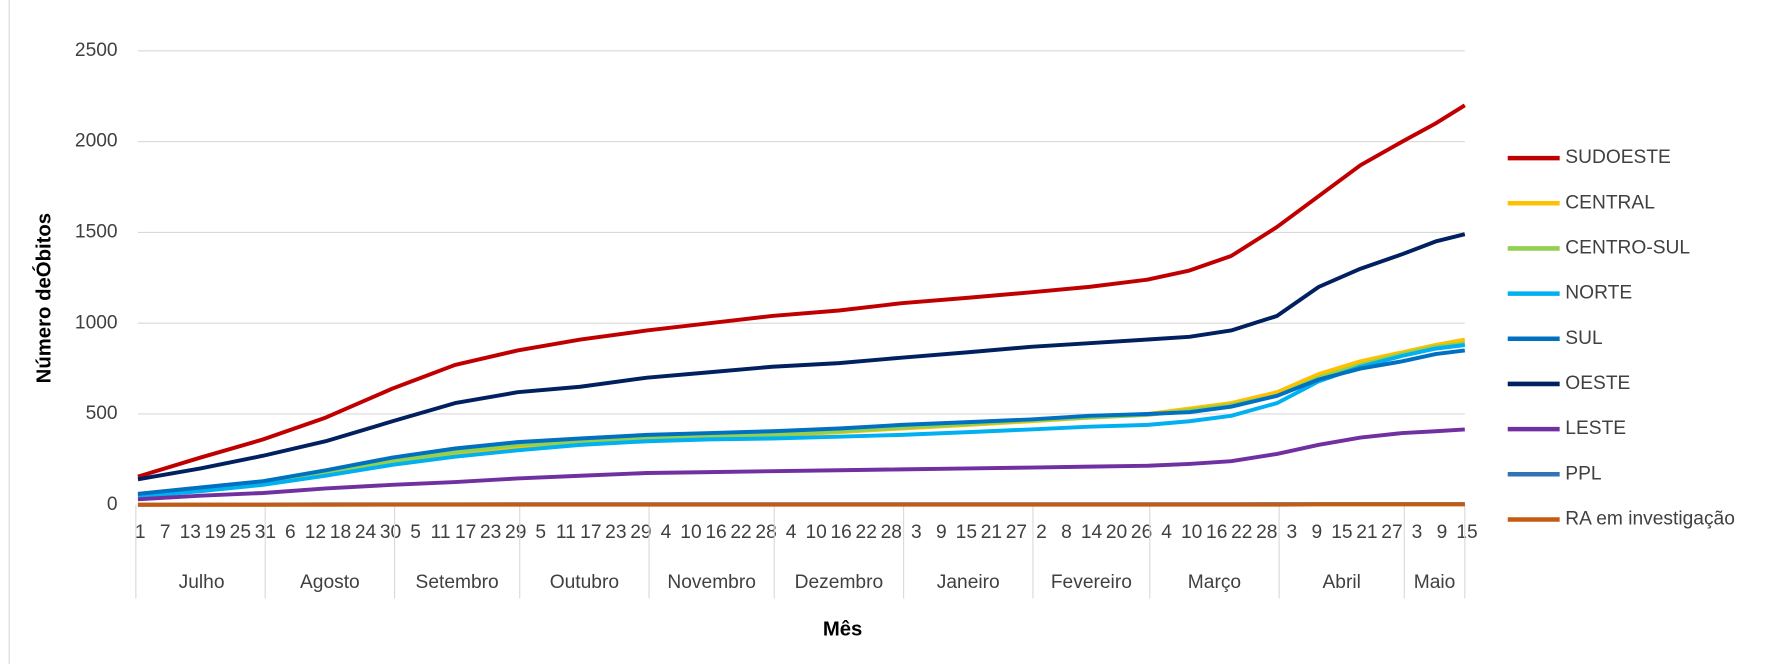 The height and width of the screenshot is (664, 1771). I want to click on month-label: Março, so click(1214, 582).